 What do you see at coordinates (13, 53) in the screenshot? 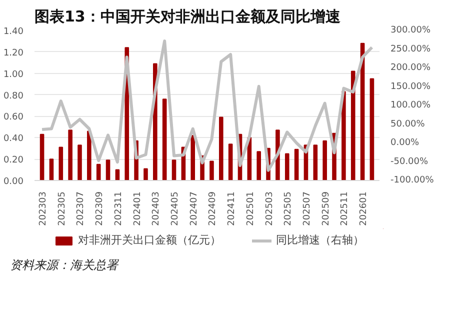
I see `y-tick-label: 1.20` at bounding box center [13, 53].